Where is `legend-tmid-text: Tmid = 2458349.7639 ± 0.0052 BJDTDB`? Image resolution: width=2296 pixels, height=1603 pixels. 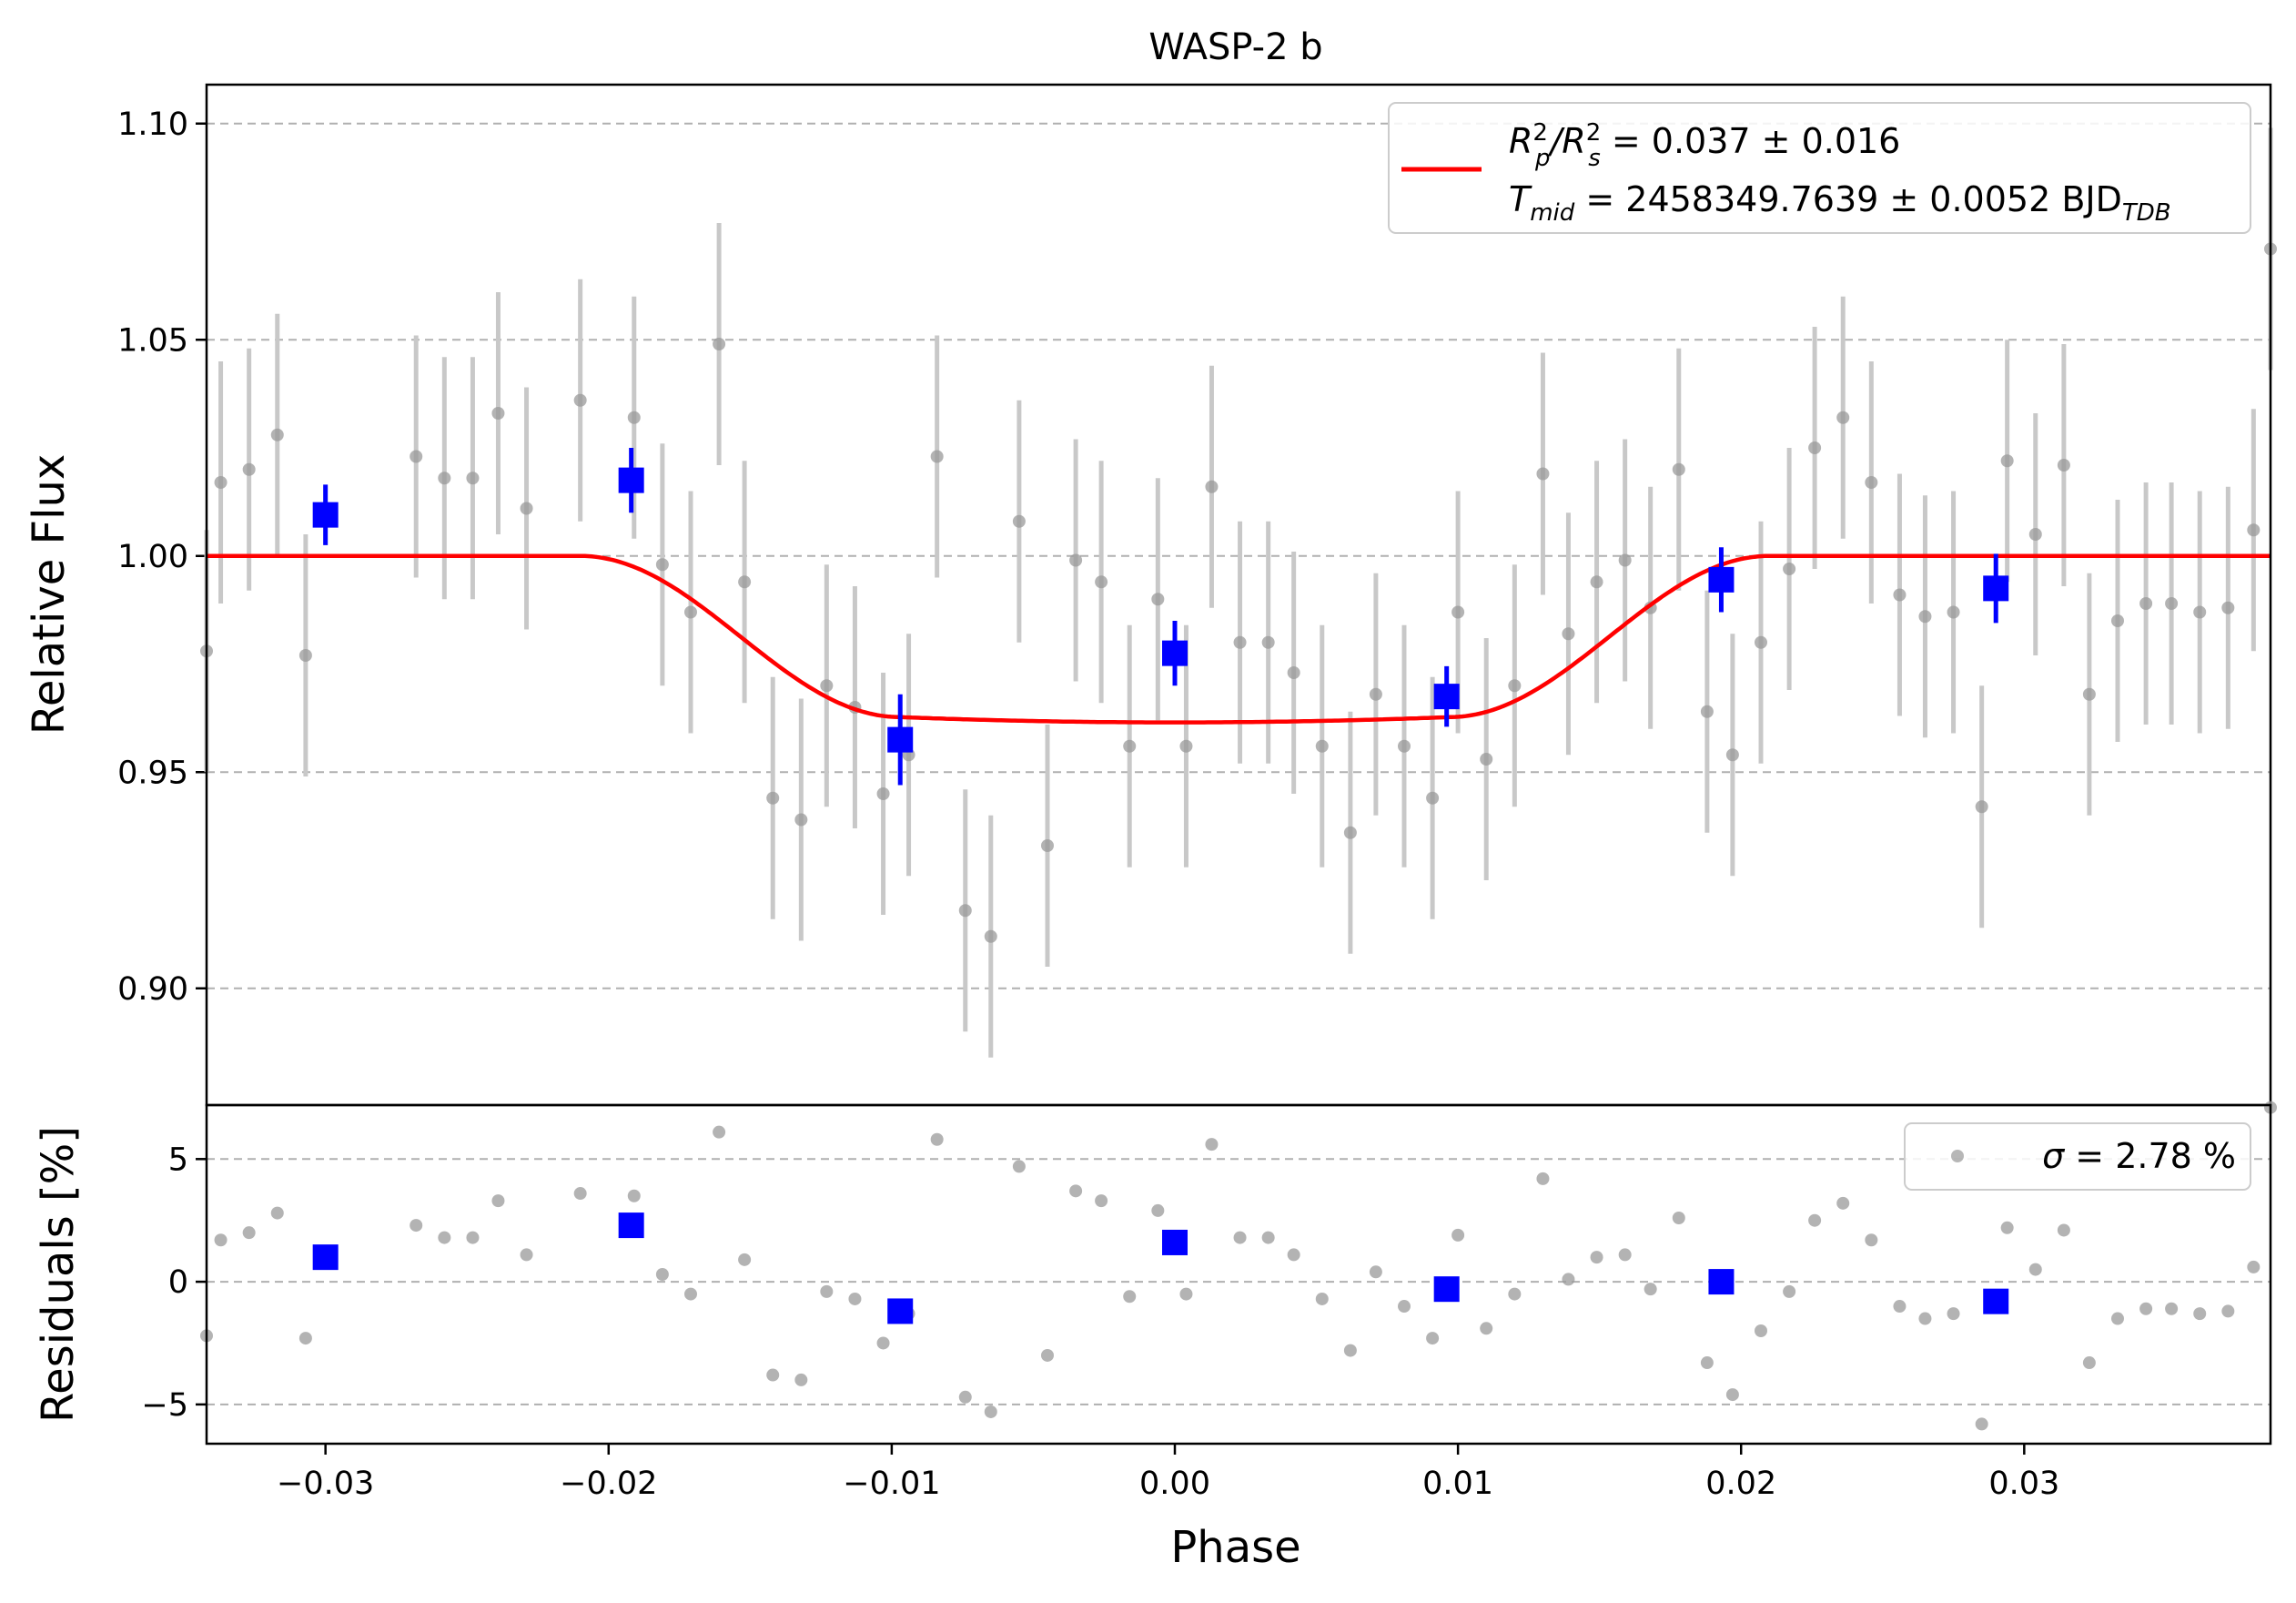 legend-tmid-text: Tmid = 2458349.7639 ± 0.0052 BJDTDB is located at coordinates (1840, 203).